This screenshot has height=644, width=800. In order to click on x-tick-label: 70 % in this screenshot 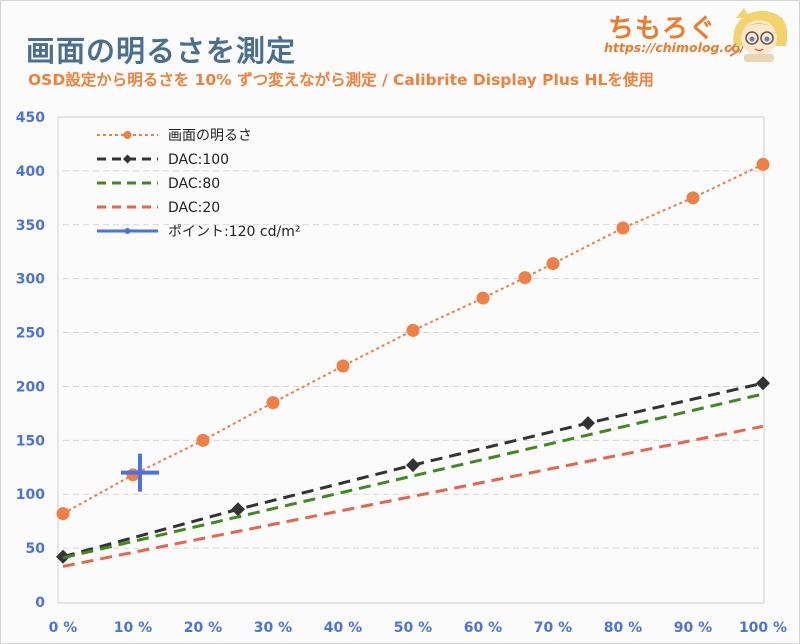, I will do `click(553, 628)`.